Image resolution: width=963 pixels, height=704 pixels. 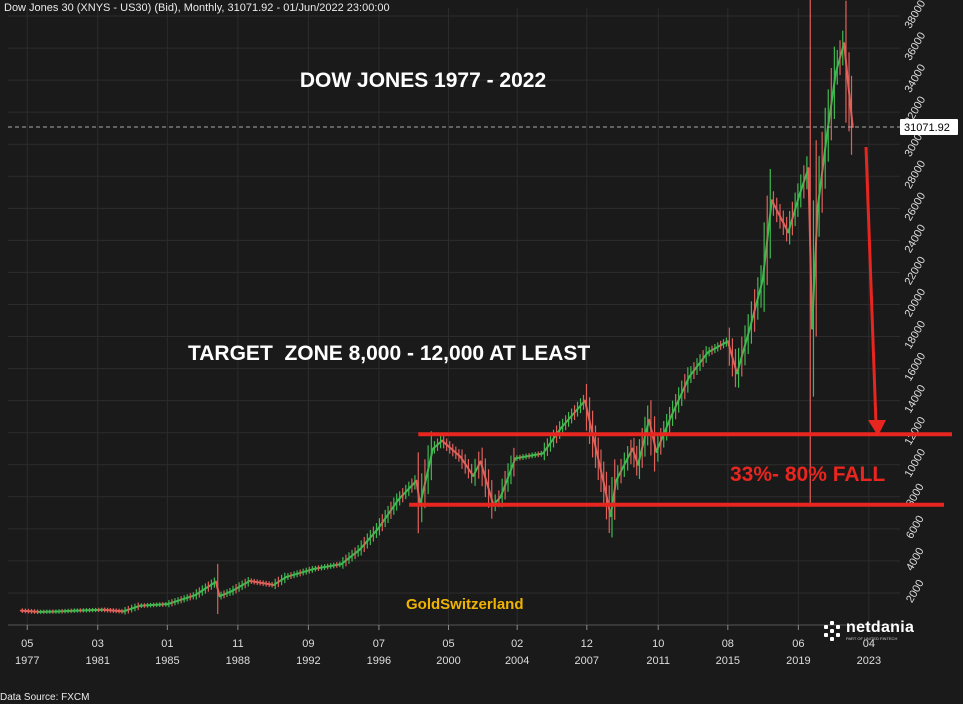 I want to click on netdania-name: netdania, so click(x=880, y=627).